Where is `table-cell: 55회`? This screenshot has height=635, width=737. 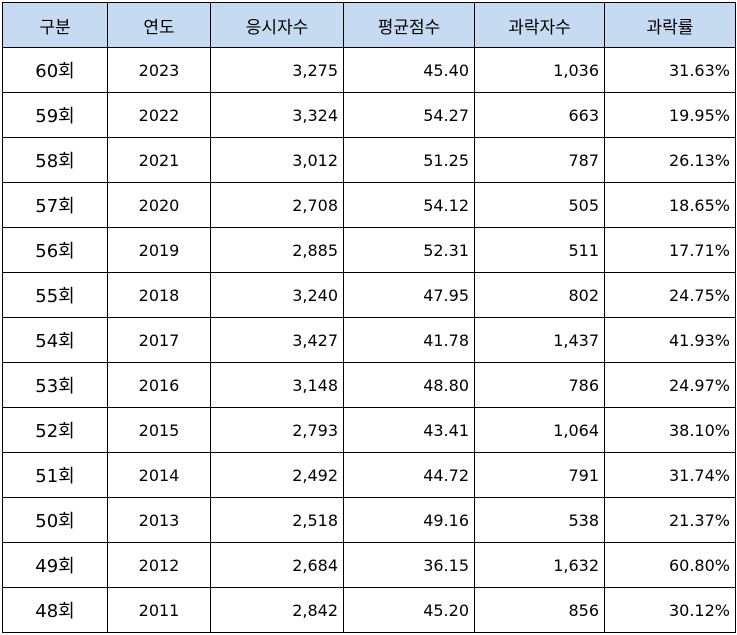
table-cell: 55회 is located at coordinates (55, 295).